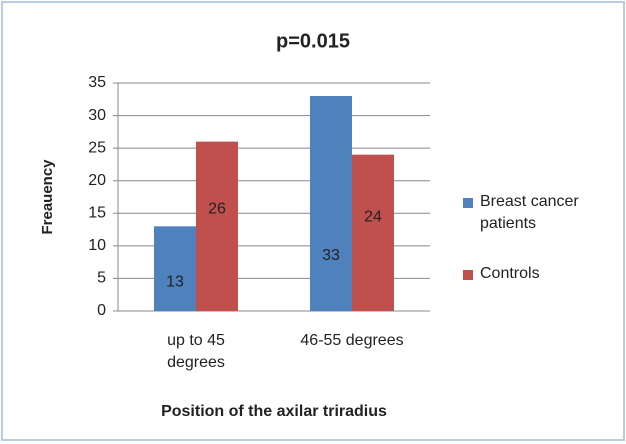 The width and height of the screenshot is (626, 444). Describe the element at coordinates (97, 213) in the screenshot. I see `y-tick-label: 15` at that location.